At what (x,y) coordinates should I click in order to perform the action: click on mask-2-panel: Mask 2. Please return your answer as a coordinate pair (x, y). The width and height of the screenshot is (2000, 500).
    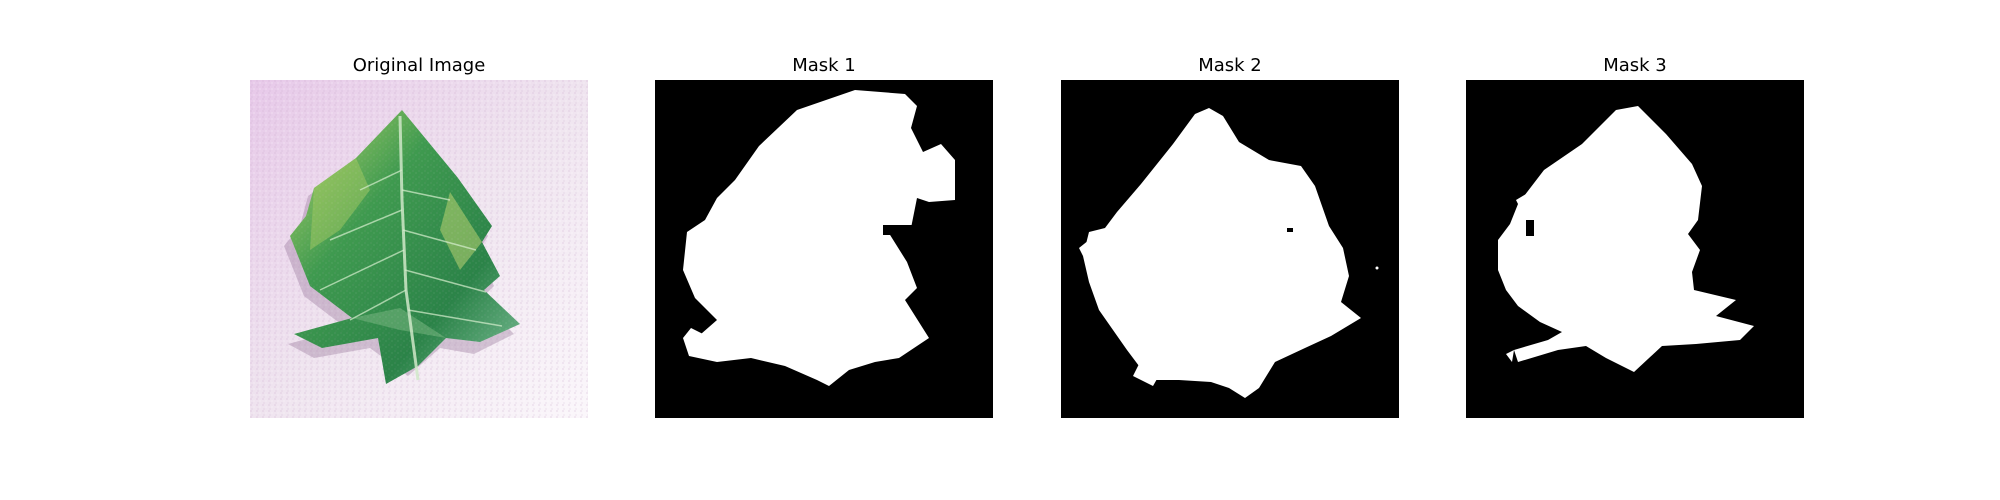
    Looking at the image, I should click on (1230, 235).